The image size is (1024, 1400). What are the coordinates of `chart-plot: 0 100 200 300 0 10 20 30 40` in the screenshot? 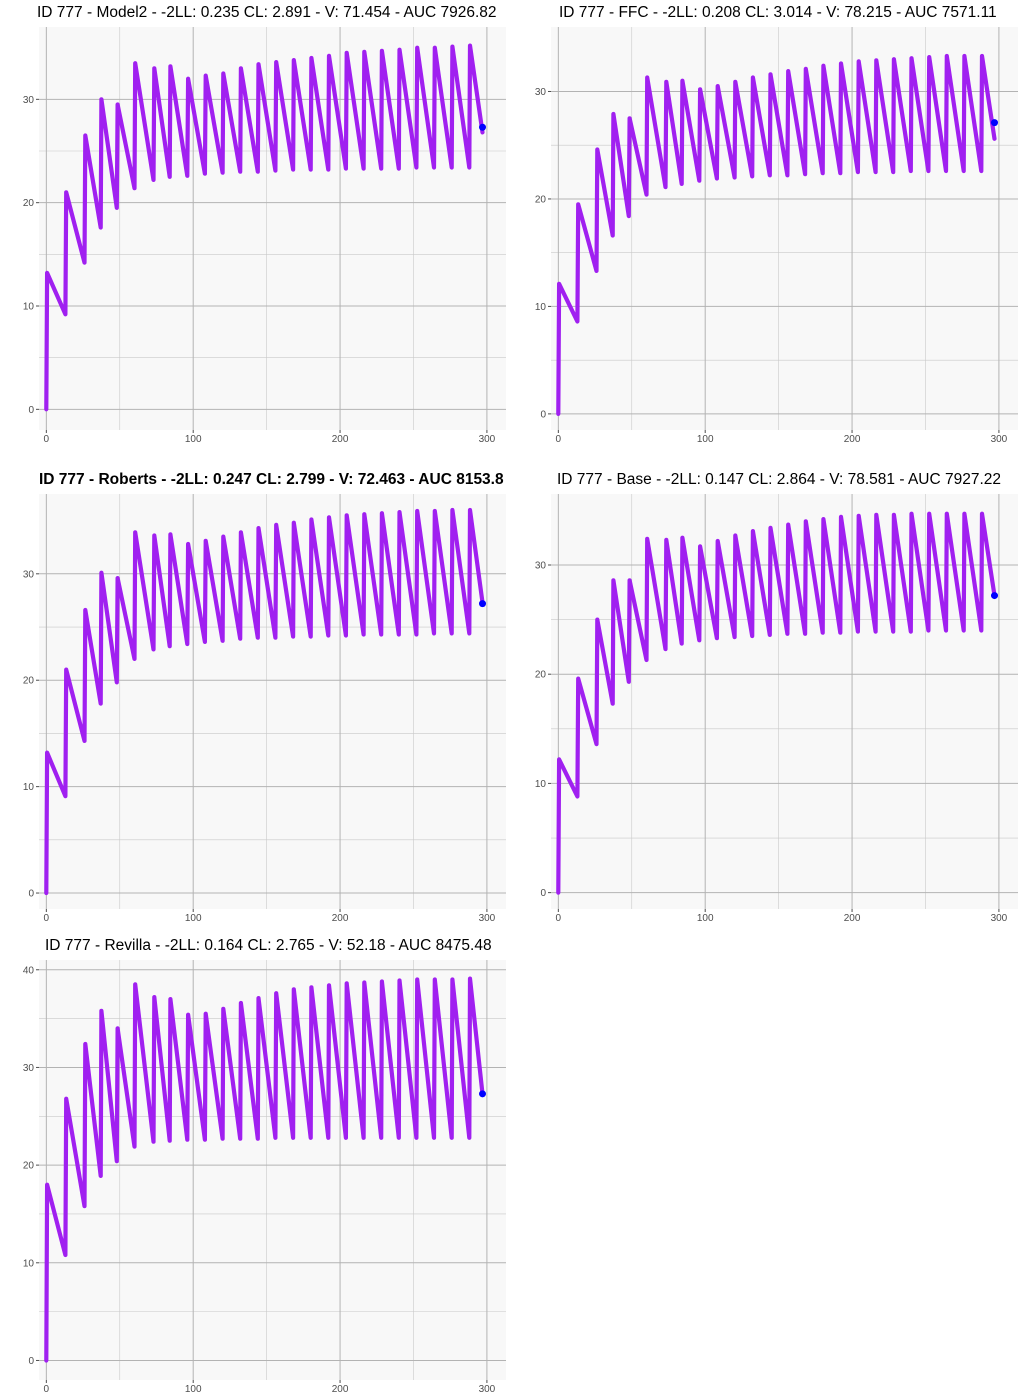 It's located at (264, 1177).